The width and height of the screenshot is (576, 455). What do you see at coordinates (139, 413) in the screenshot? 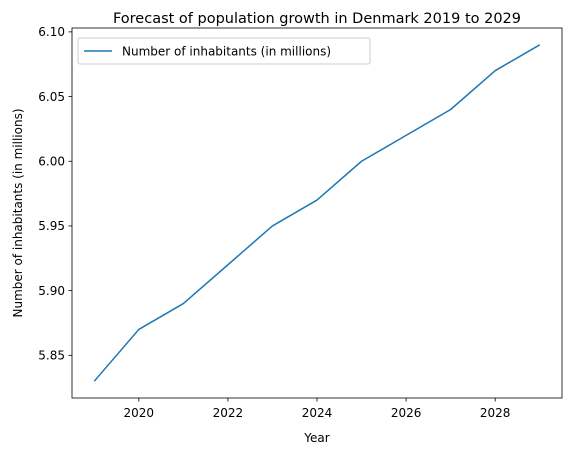
I see `x-tick-label: 2020` at bounding box center [139, 413].